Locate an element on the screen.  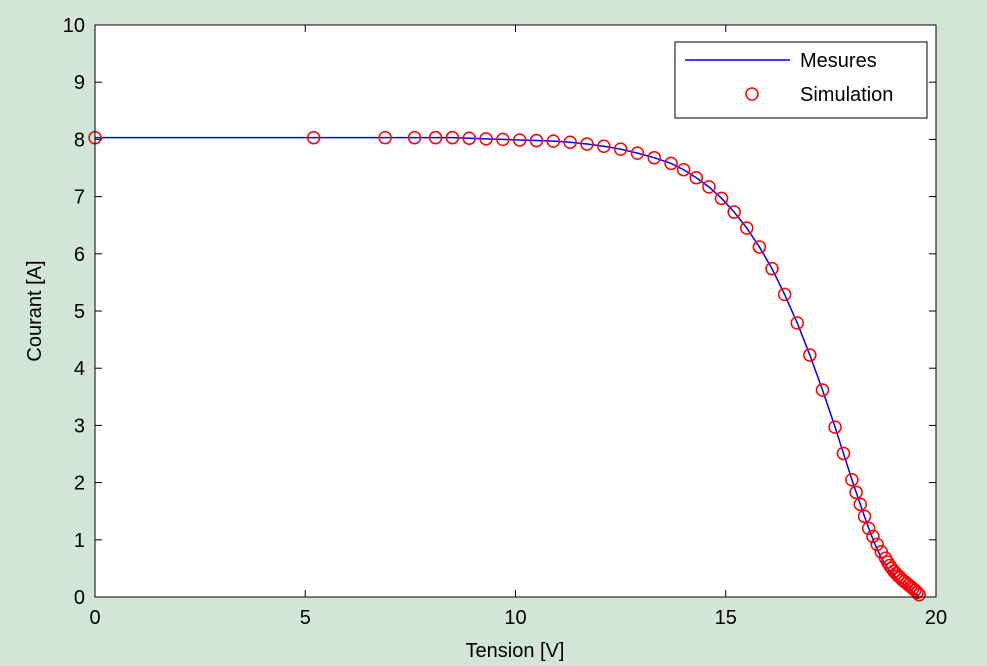
y-tick-label: 10 is located at coordinates (74, 26).